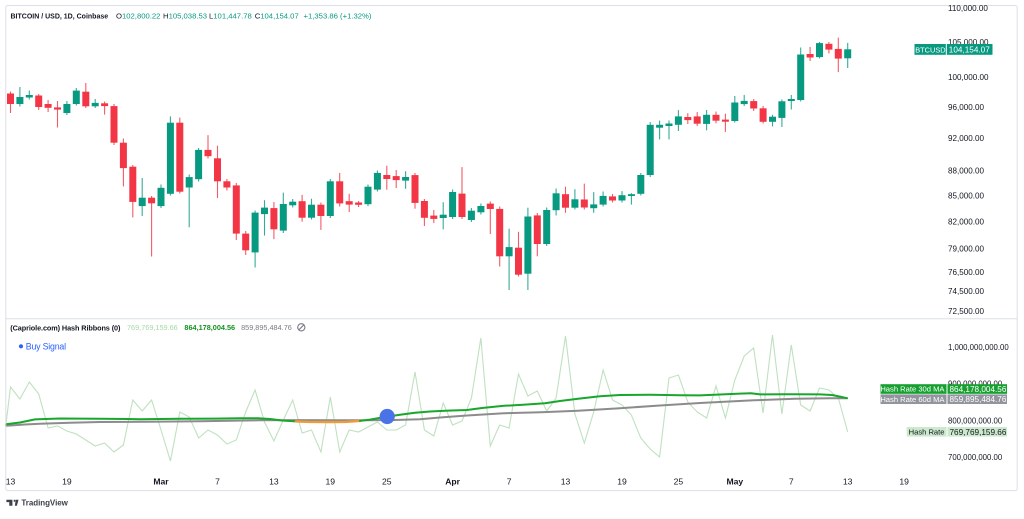  Describe the element at coordinates (966, 249) in the screenshot. I see `svg-text: 79,000.00` at that location.